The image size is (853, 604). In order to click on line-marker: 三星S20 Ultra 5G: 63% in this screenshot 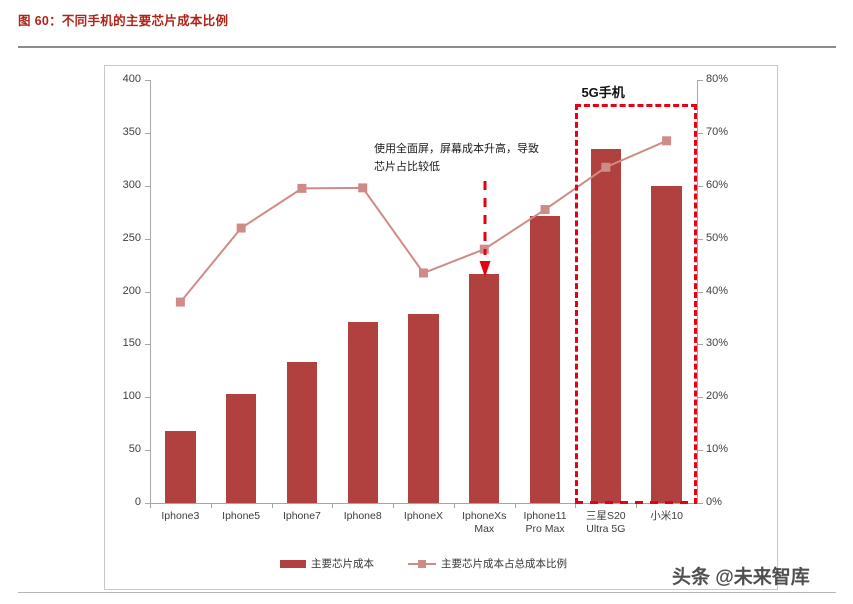, I will do `click(606, 167)`.